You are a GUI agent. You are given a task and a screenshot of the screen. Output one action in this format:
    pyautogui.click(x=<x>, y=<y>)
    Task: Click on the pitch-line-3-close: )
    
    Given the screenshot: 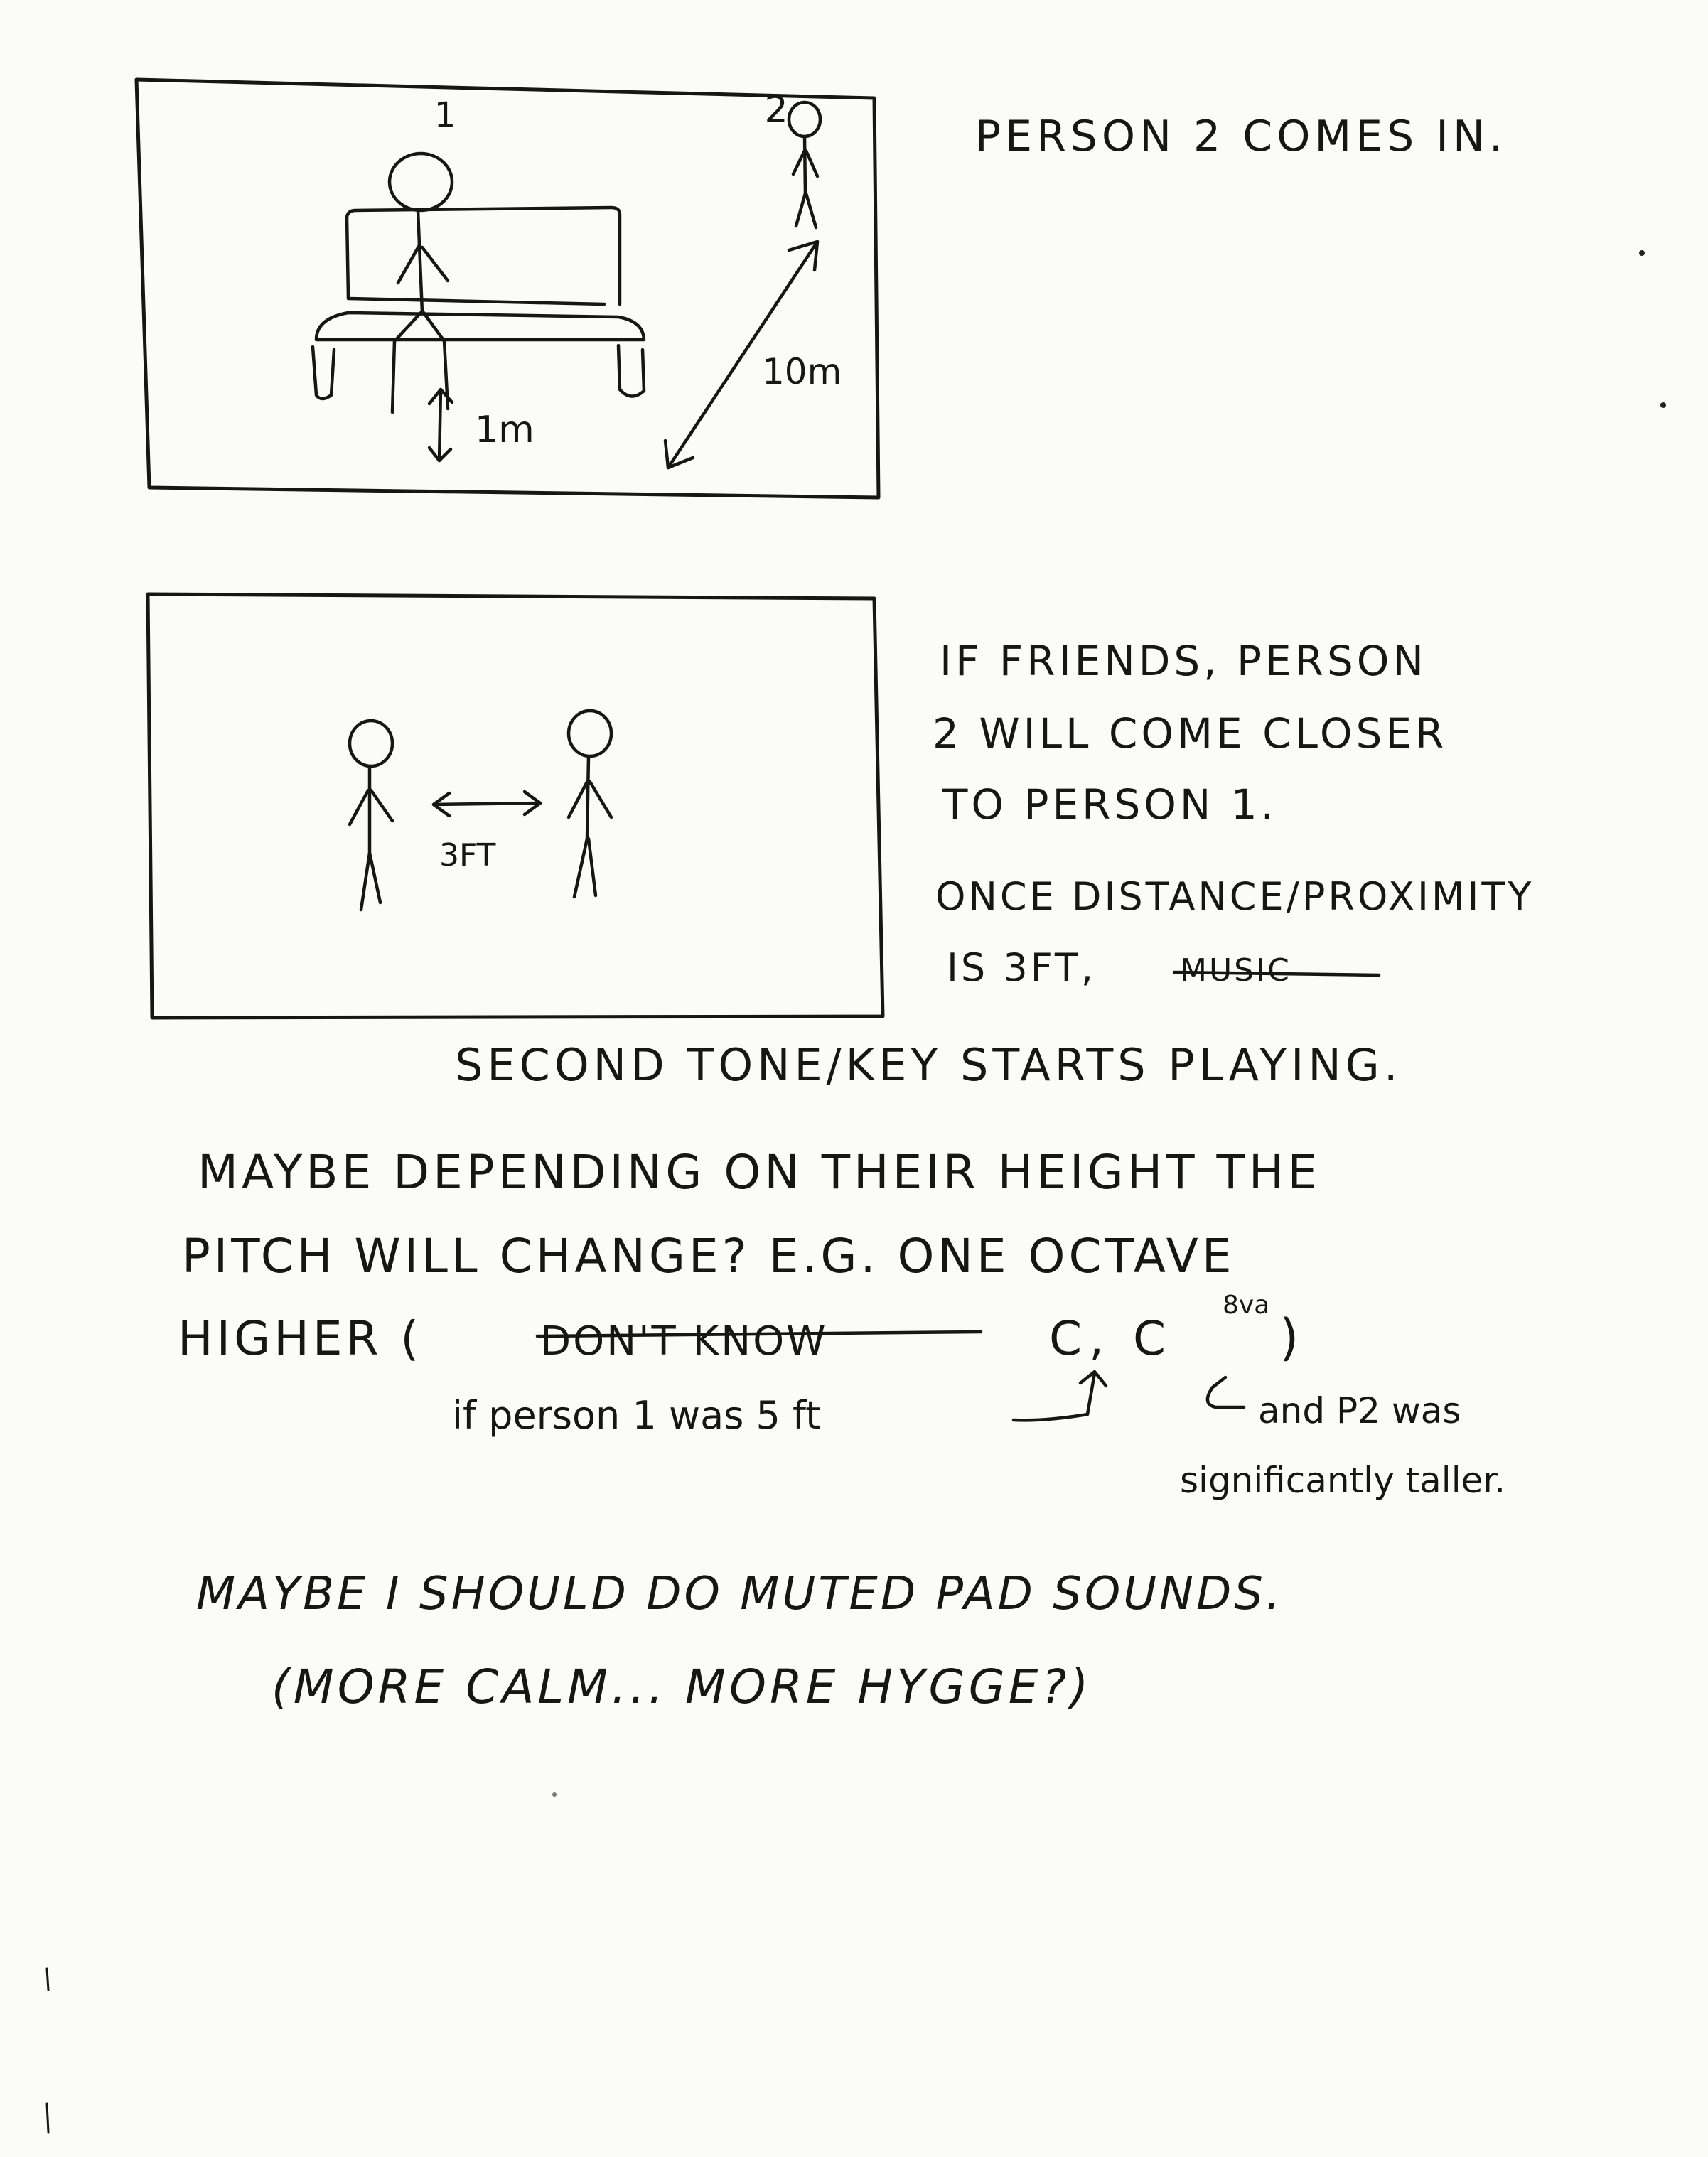 What is the action you would take?
    pyautogui.click(x=1289, y=1337)
    